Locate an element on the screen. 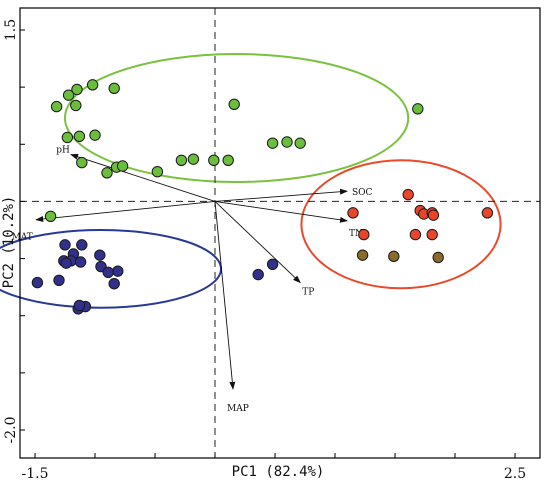 Image resolution: width=550 pixels, height=488 pixels. vector-label-soc: SOC is located at coordinates (362, 193).